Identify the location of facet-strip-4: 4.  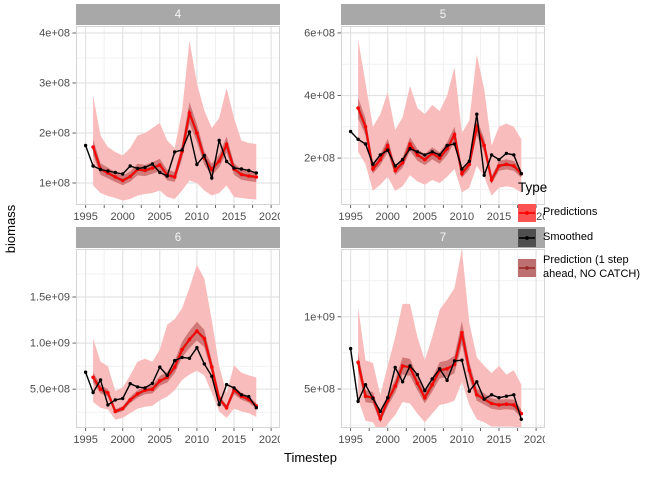
(178, 14).